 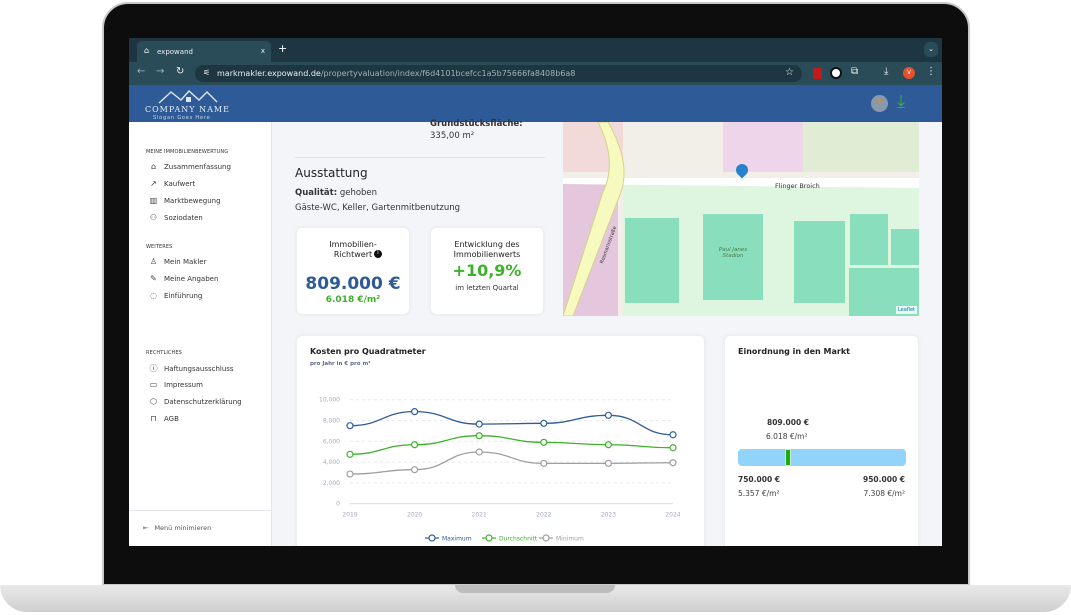 I want to click on trend-card-value: +10,9%, so click(x=487, y=270).